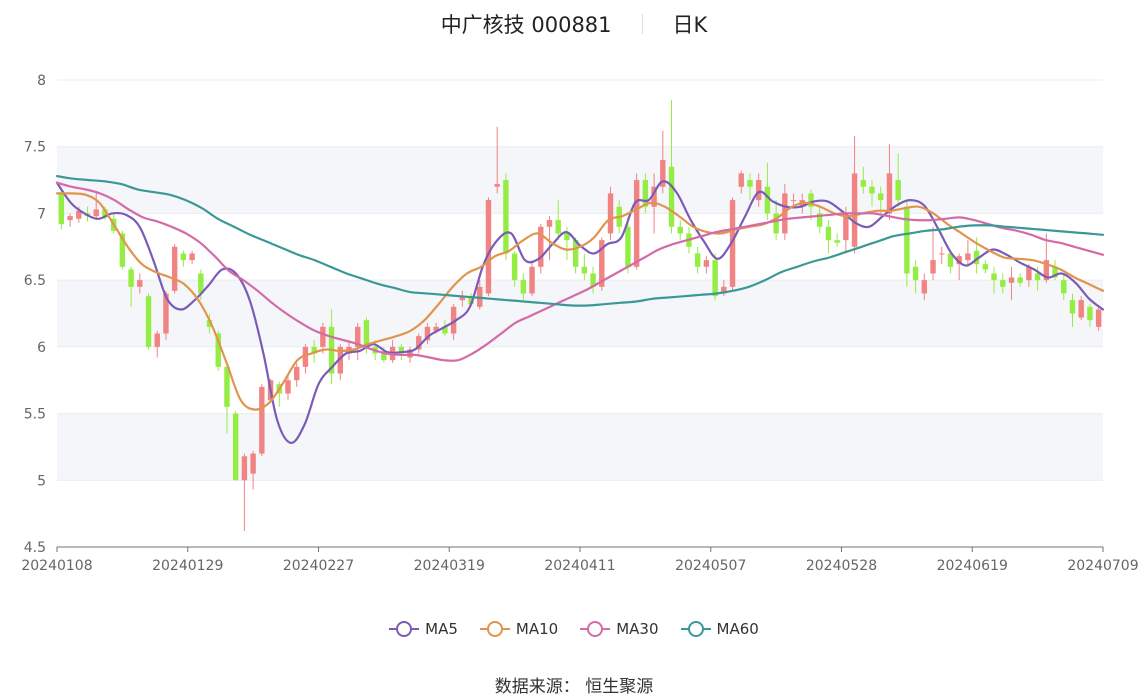 This screenshot has width=1148, height=699. I want to click on x-tick-label: 20240129, so click(187, 566).